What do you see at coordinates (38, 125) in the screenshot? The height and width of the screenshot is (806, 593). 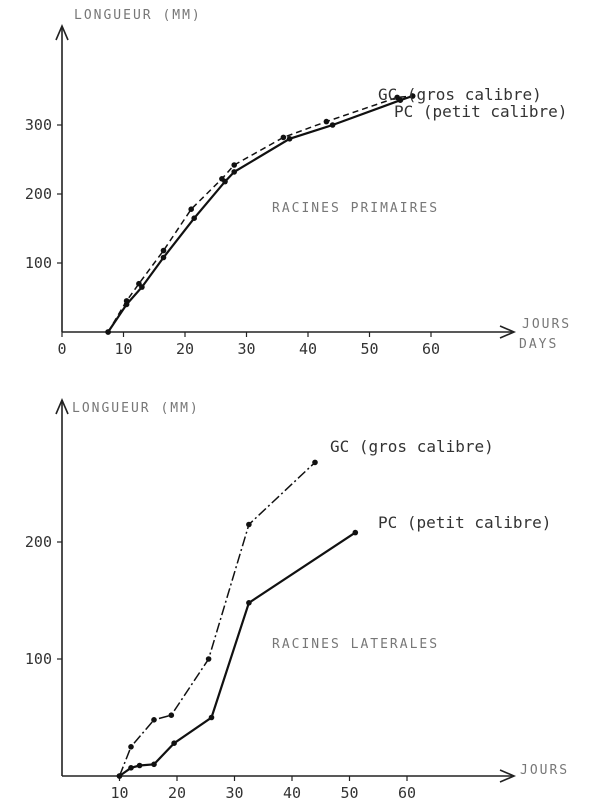 I see `y-tick-label: 300` at bounding box center [38, 125].